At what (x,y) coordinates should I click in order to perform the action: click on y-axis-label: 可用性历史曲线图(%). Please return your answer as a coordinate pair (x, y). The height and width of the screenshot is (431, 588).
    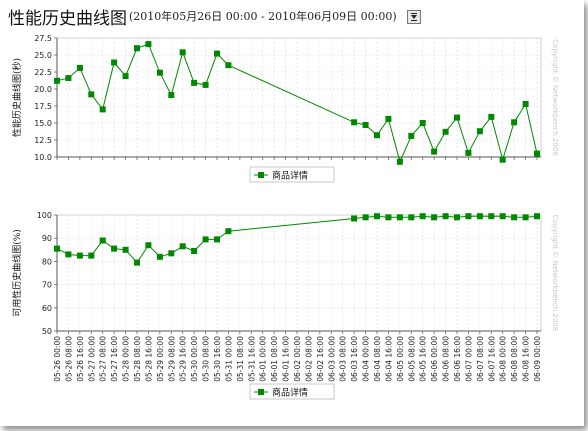
    Looking at the image, I should click on (17, 273).